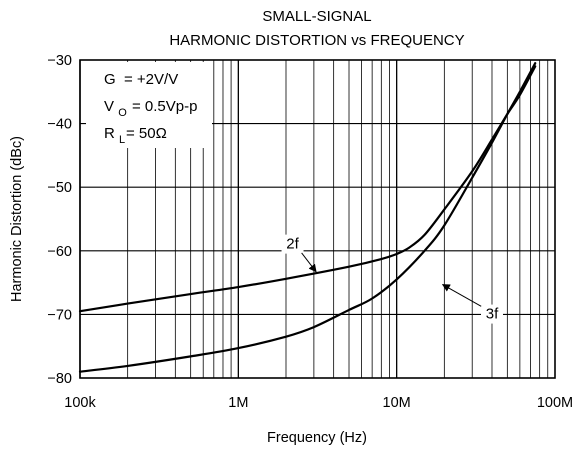  What do you see at coordinates (109, 106) in the screenshot?
I see `condition-vout-symbol: V` at bounding box center [109, 106].